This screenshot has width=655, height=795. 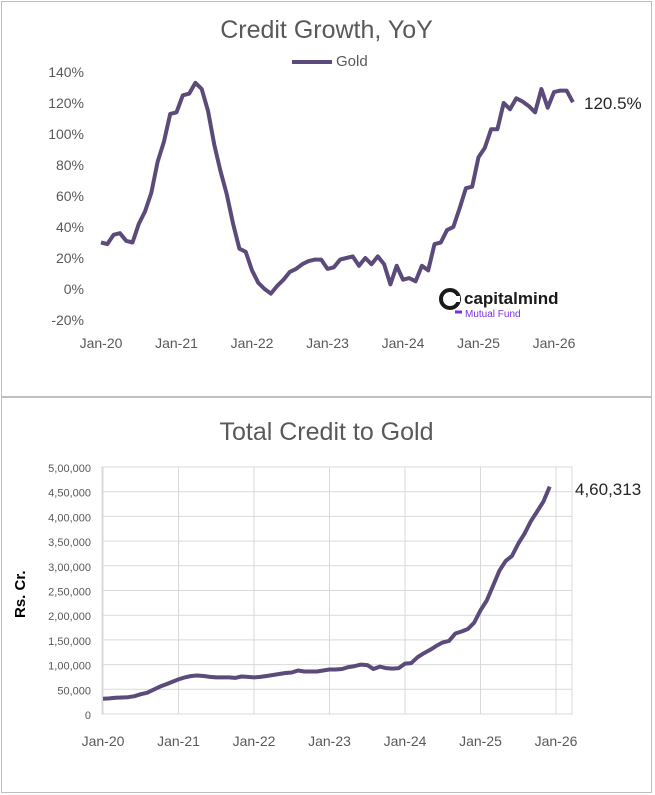 I want to click on y-tick-label: 140%, so click(x=66, y=72).